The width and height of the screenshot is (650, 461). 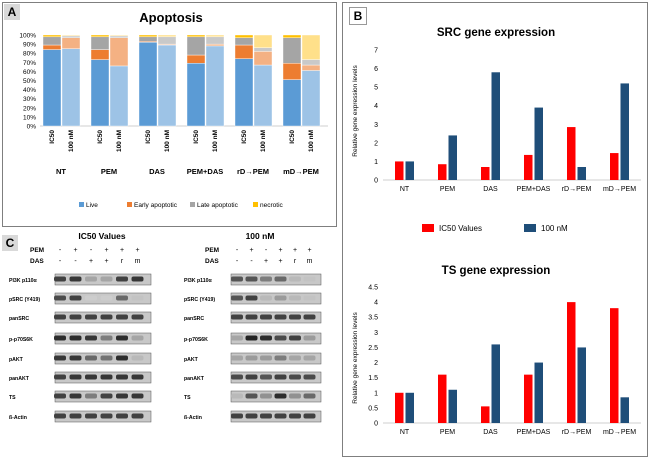 I want to click on protein-label: panSRC, so click(x=19, y=319).